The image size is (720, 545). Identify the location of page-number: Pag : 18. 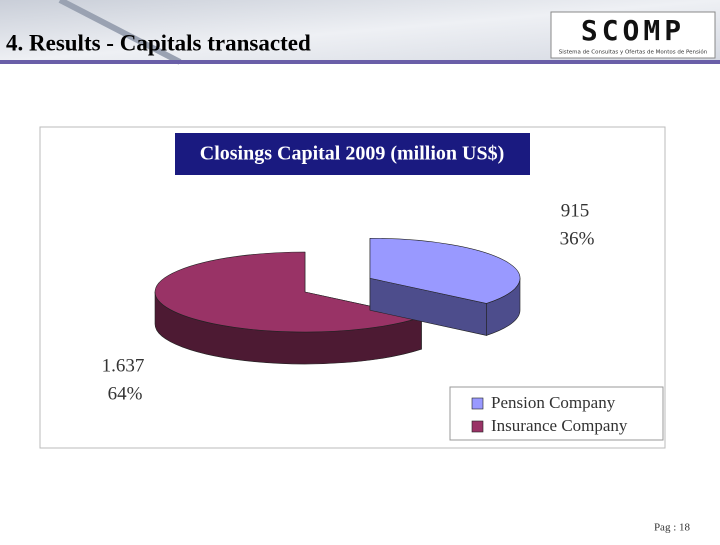
(672, 528).